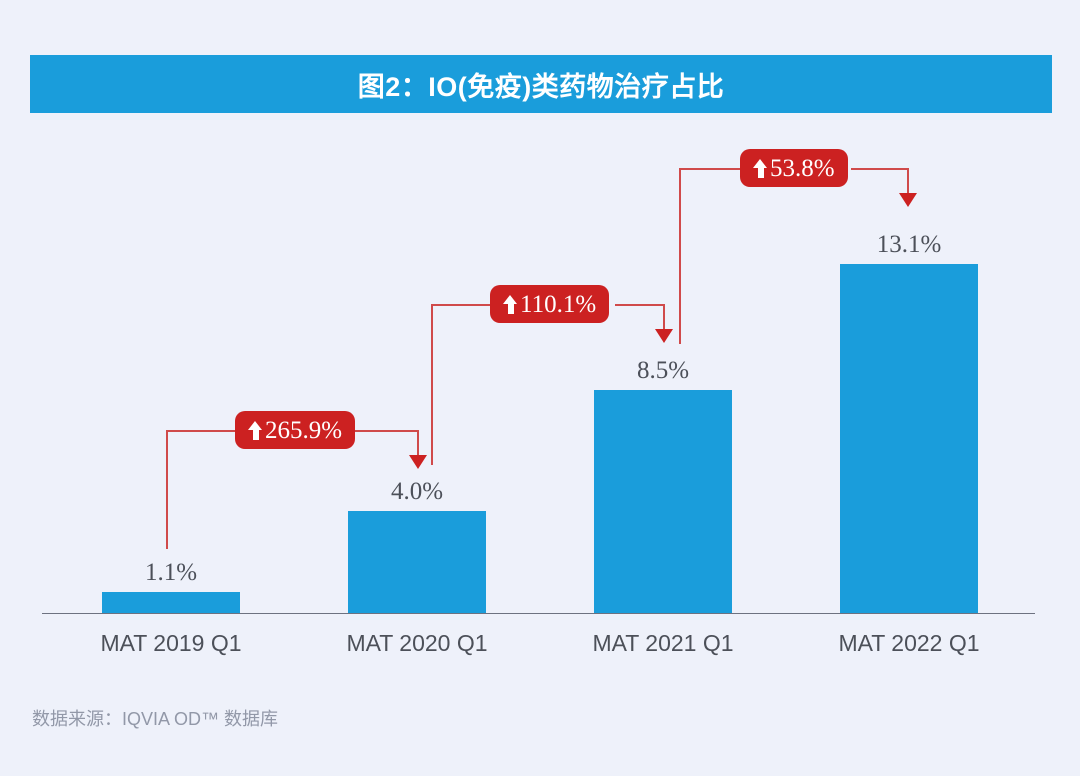 The image size is (1080, 776). What do you see at coordinates (418, 444) in the screenshot?
I see `growth-connector-1-right-stem` at bounding box center [418, 444].